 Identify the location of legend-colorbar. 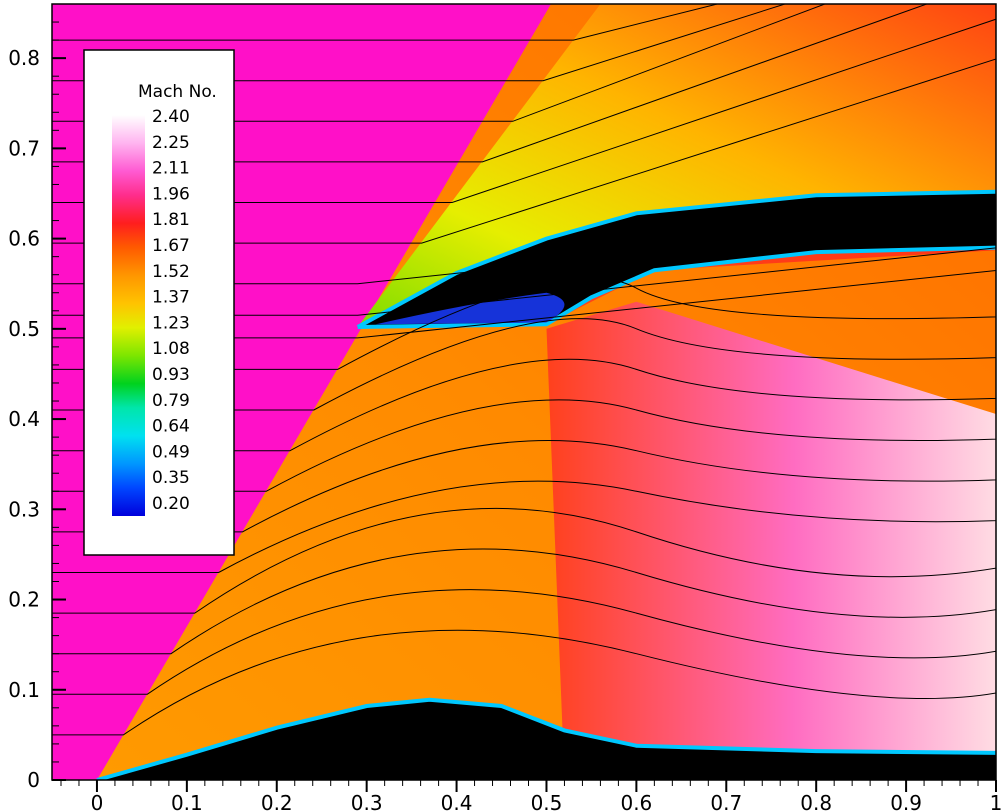
(128, 315).